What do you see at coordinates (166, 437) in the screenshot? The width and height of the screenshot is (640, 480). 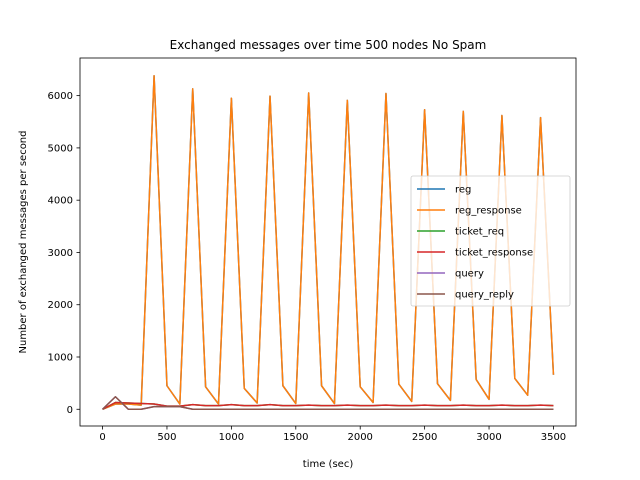 I see `x-tick-label: 500` at bounding box center [166, 437].